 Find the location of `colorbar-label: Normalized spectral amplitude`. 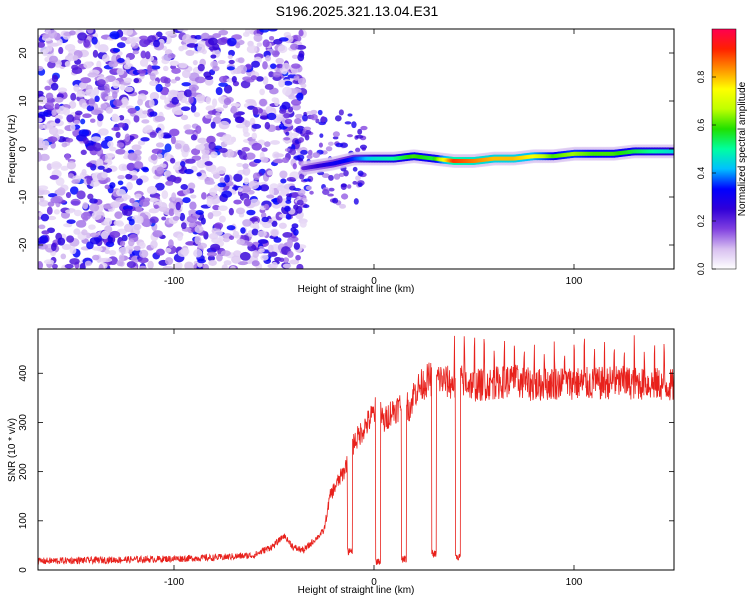

colorbar-label: Normalized spectral amplitude is located at coordinates (742, 148).